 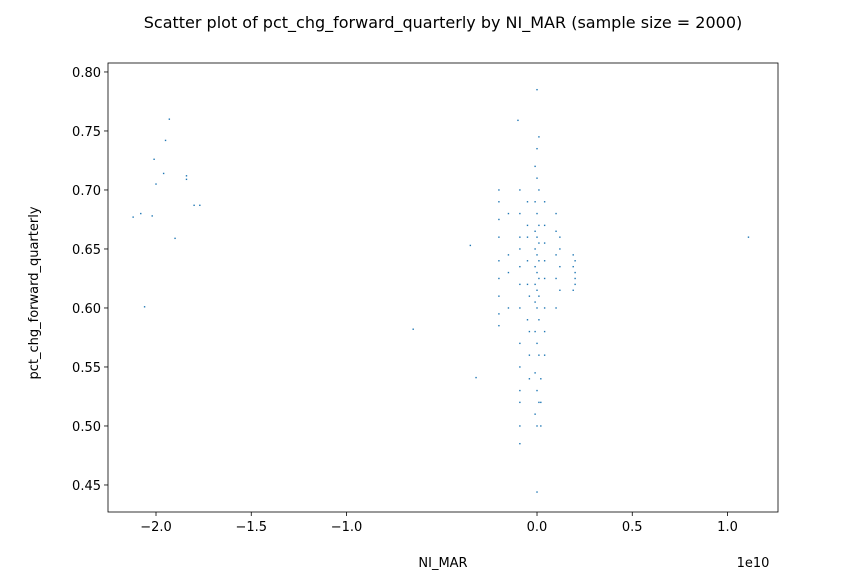 I want to click on y-tick-label: 0.65, so click(x=86, y=250).